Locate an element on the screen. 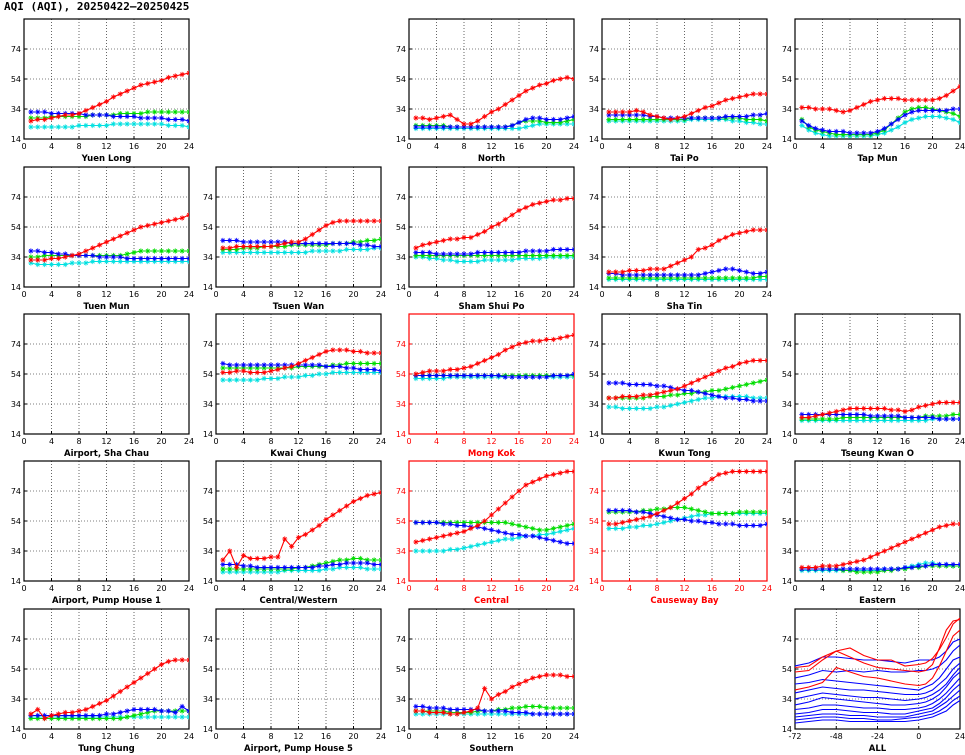 Image resolution: width=965 pixels, height=755 pixels. x-tick-label: 20 is located at coordinates (353, 441).